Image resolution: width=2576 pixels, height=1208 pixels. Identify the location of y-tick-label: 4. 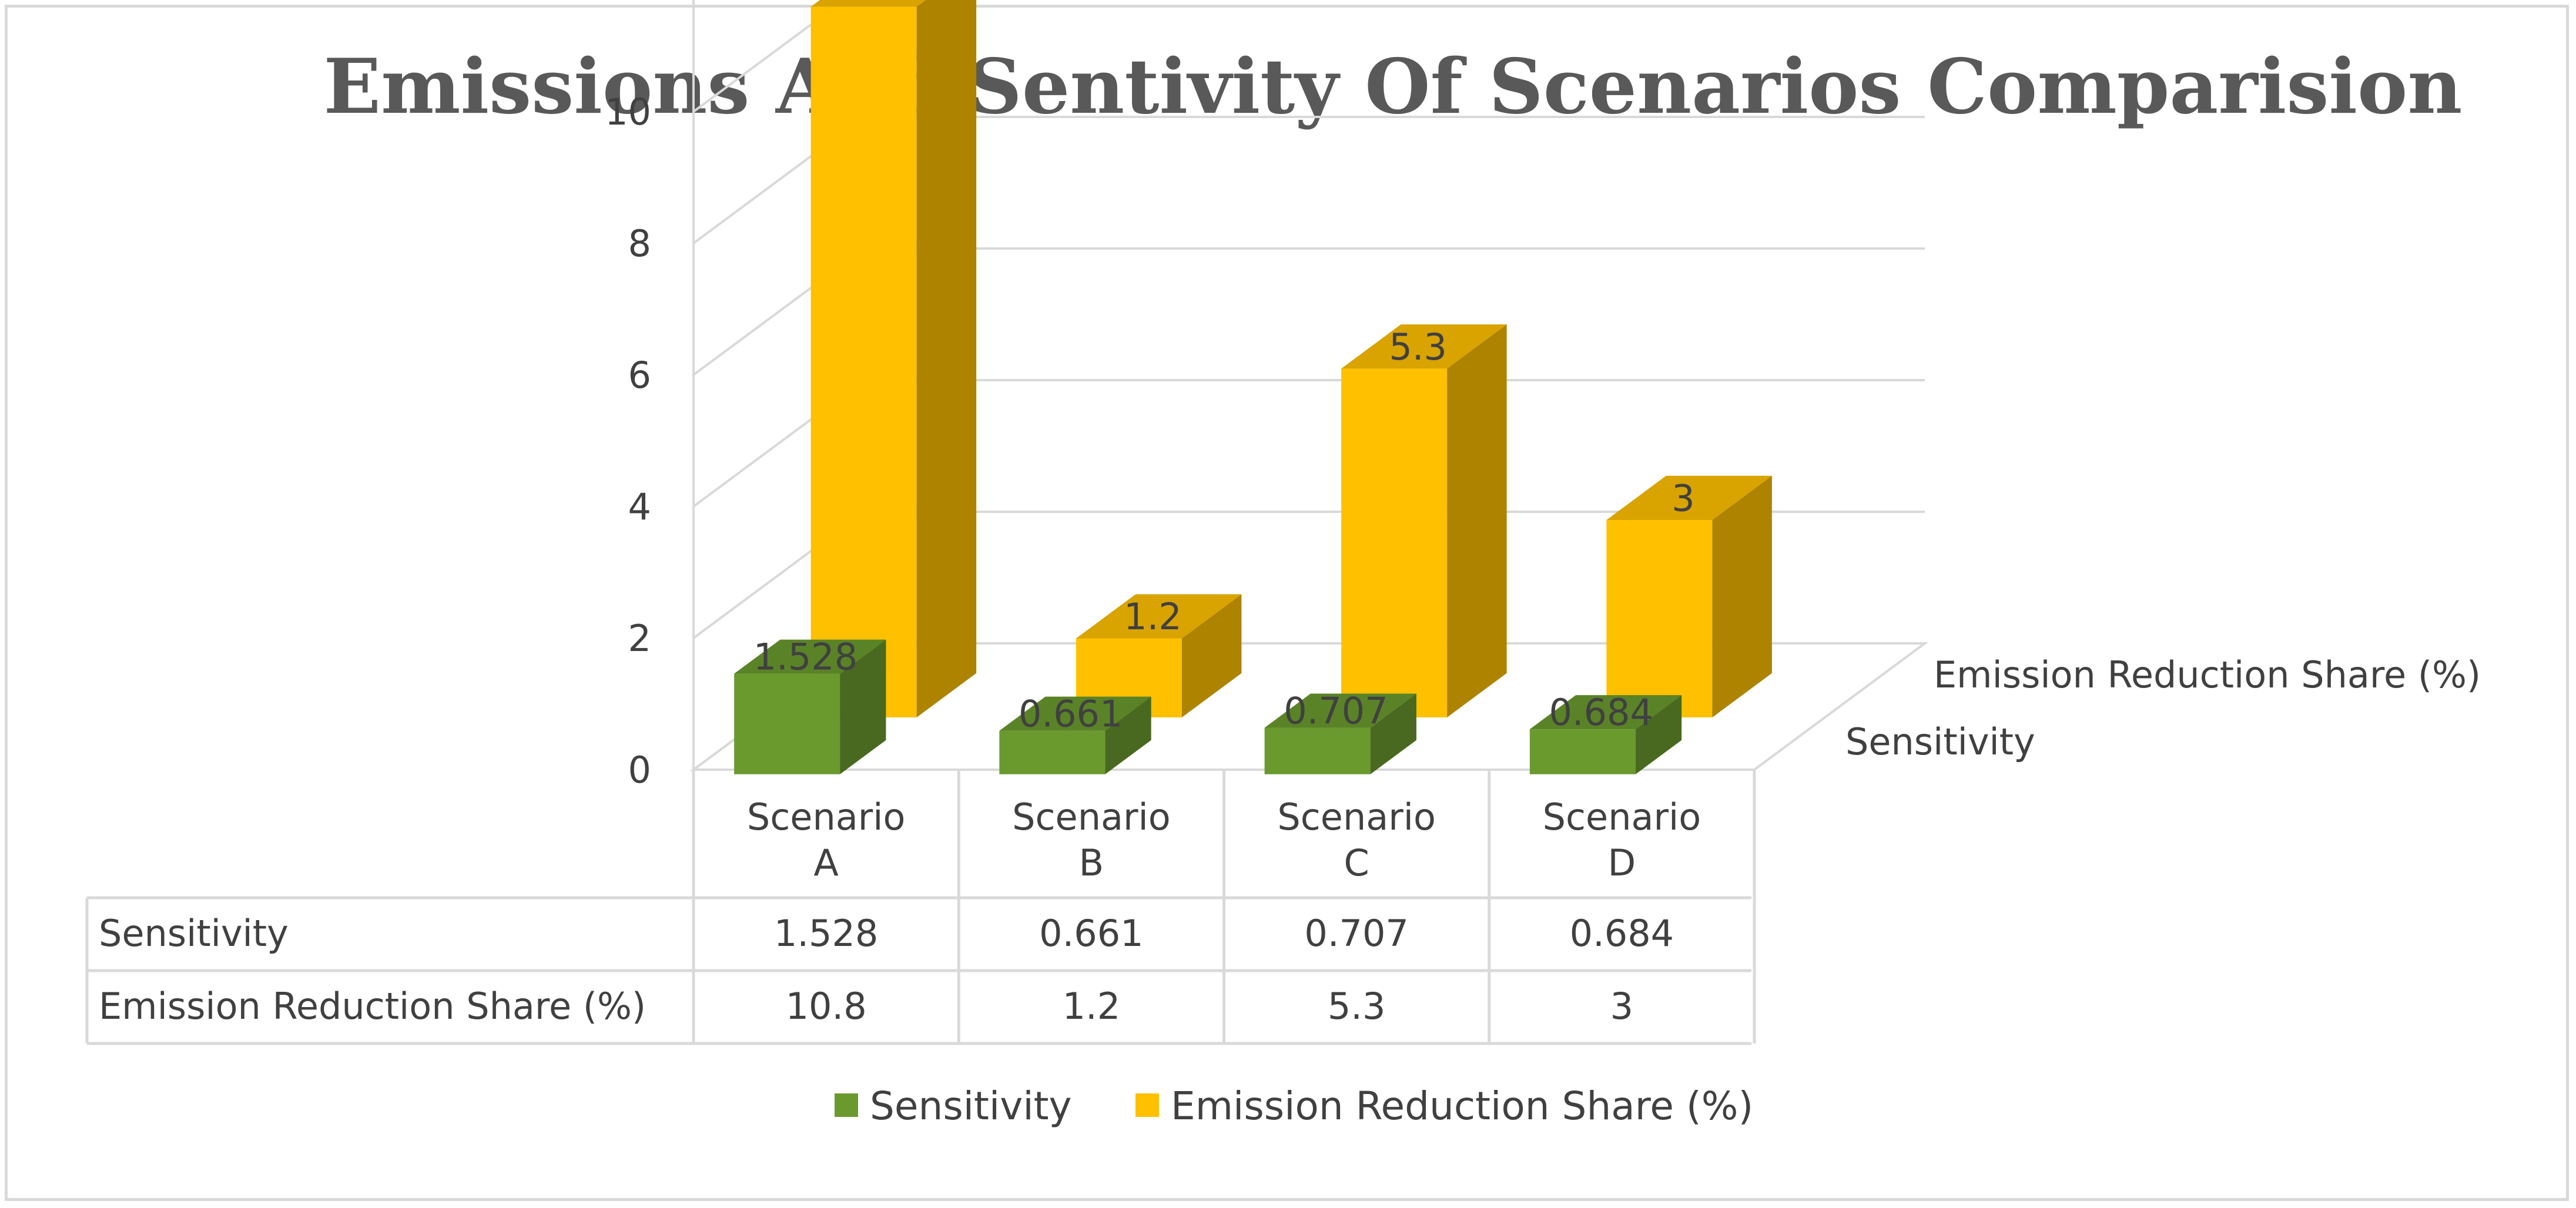
(639, 506).